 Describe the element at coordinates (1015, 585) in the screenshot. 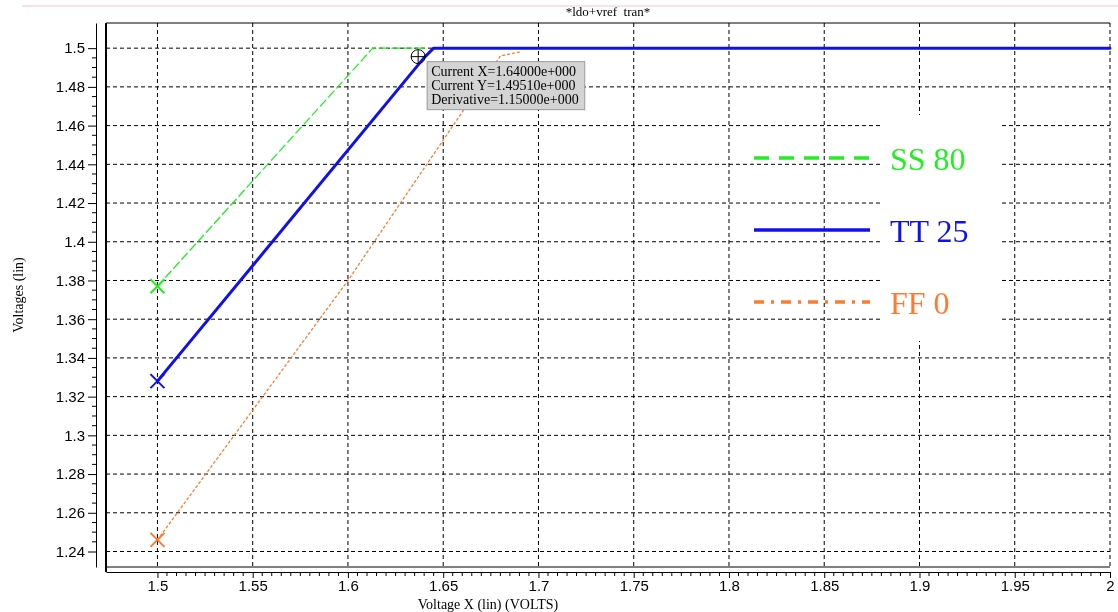

I see `x-tick-label: 1.95` at that location.